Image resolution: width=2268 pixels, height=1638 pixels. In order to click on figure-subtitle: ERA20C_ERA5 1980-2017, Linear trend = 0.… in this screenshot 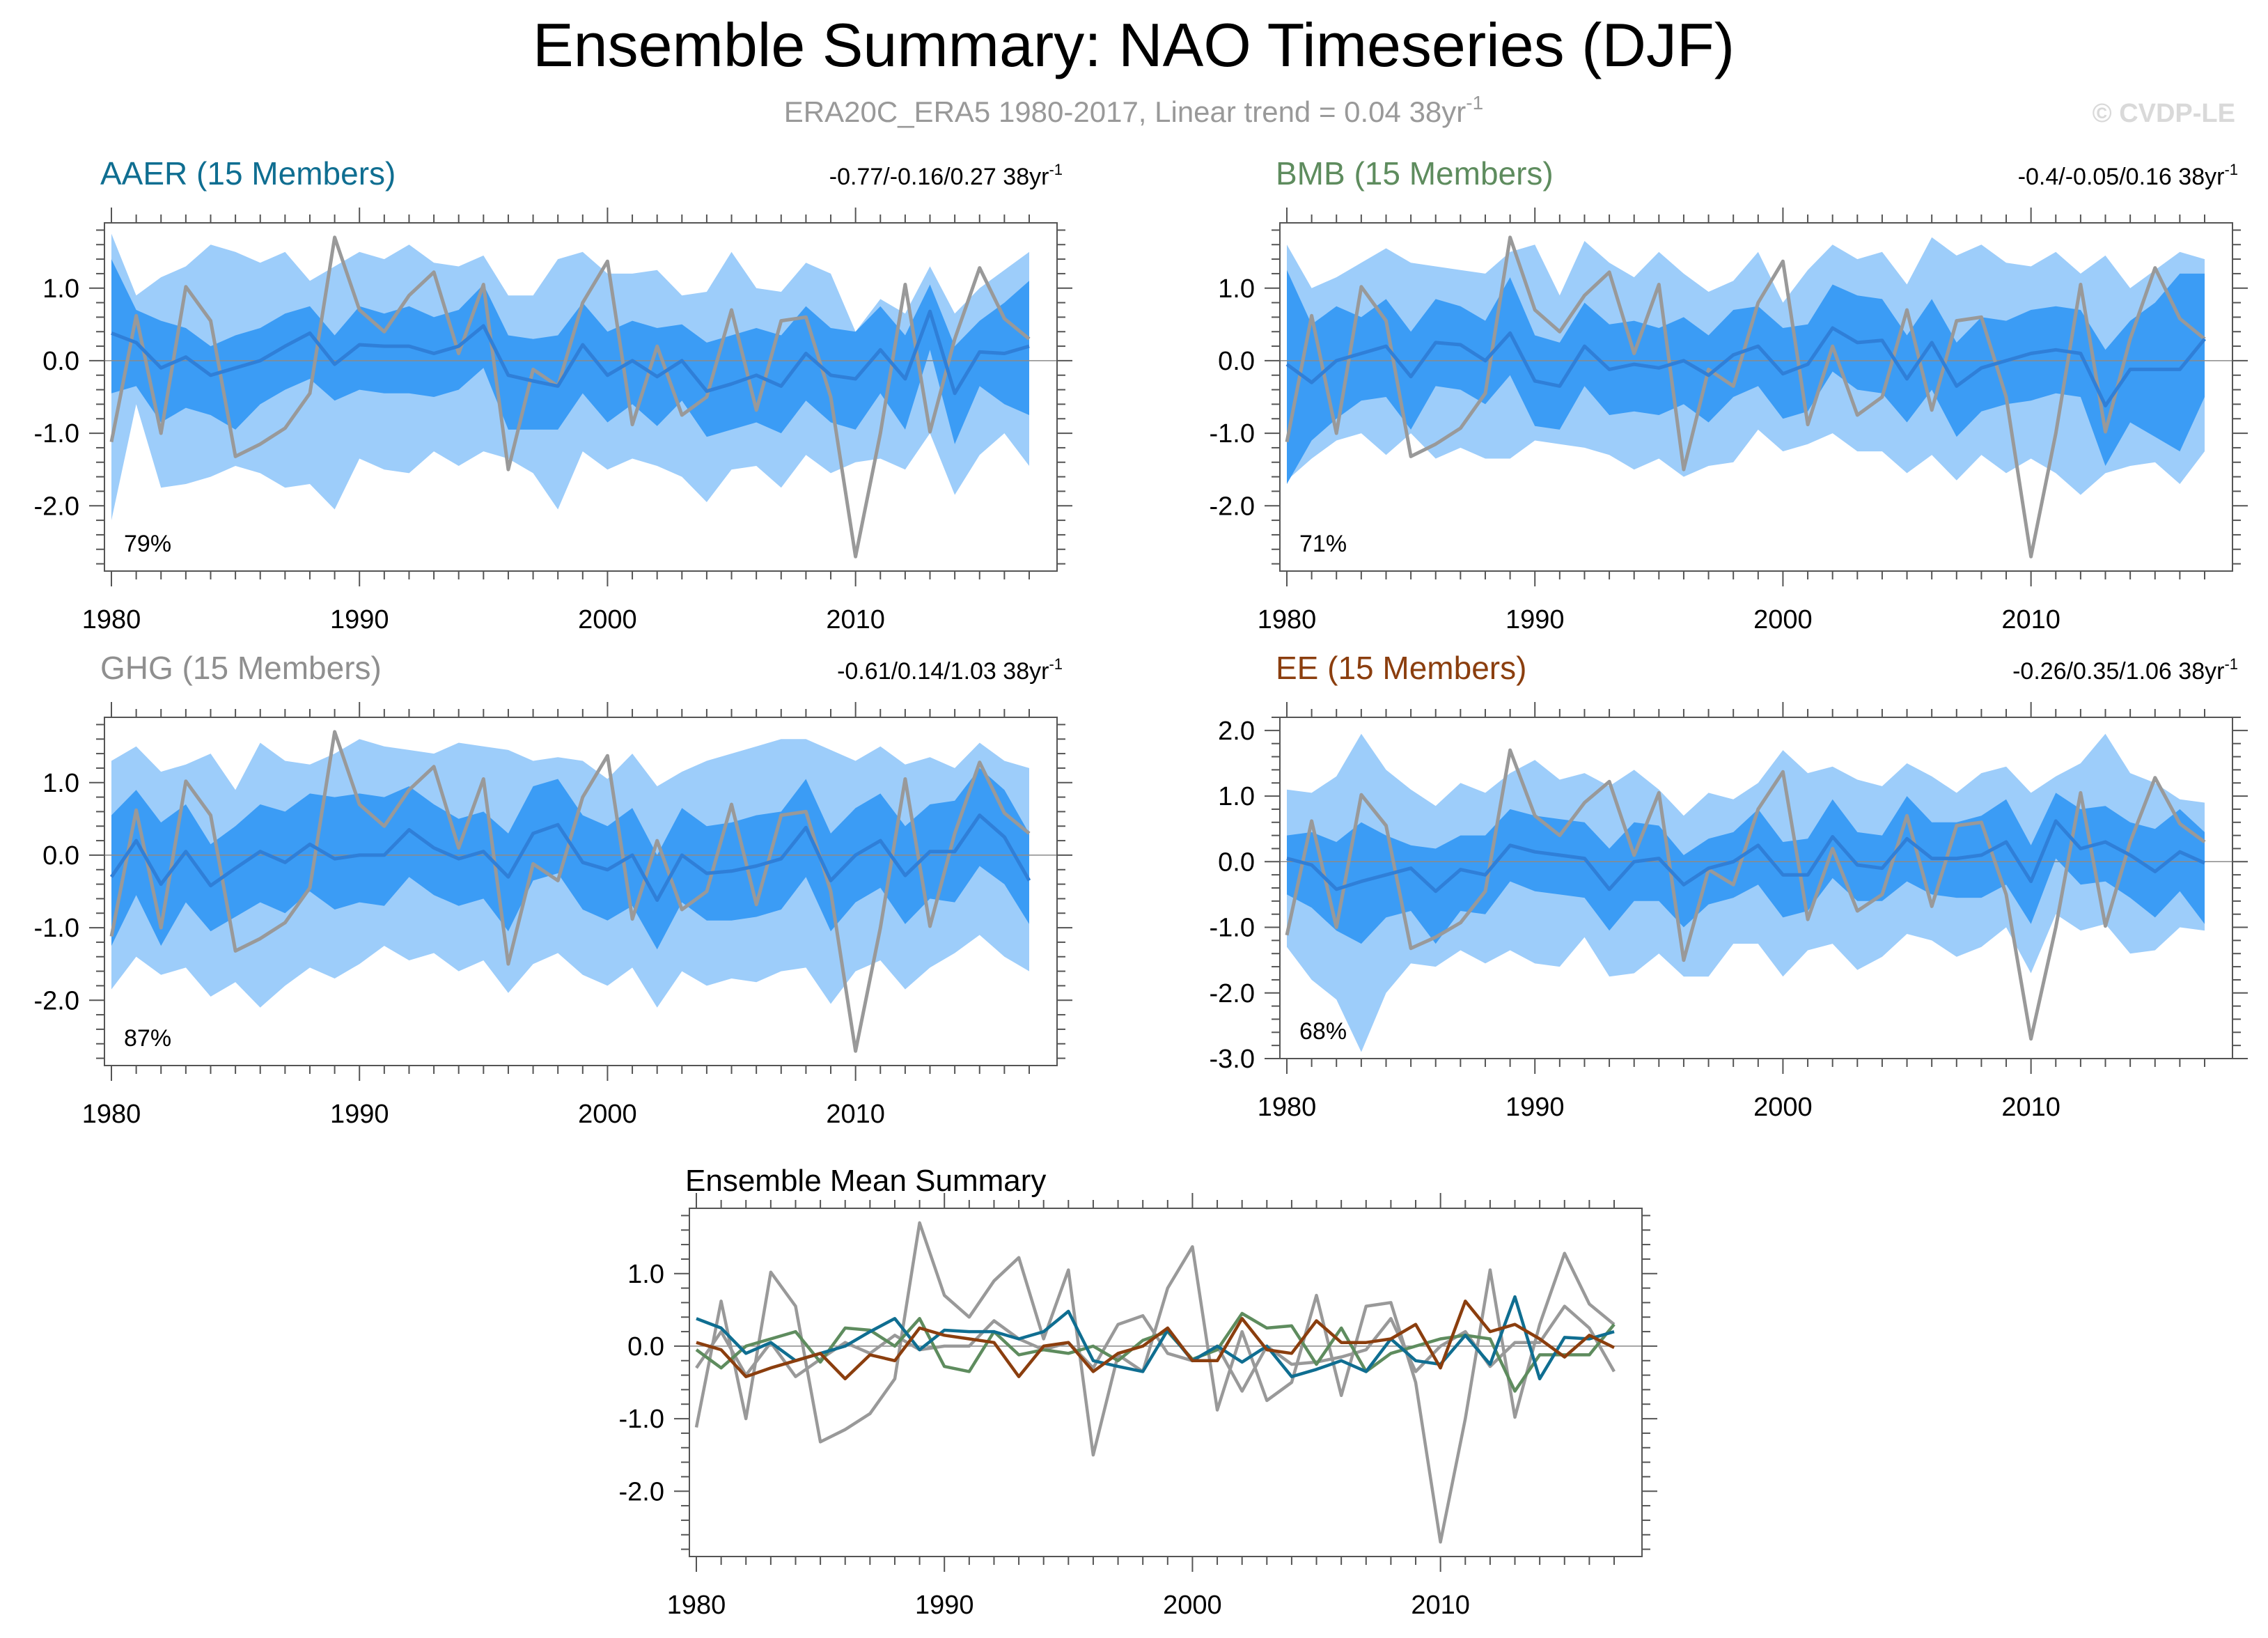, I will do `click(1133, 110)`.